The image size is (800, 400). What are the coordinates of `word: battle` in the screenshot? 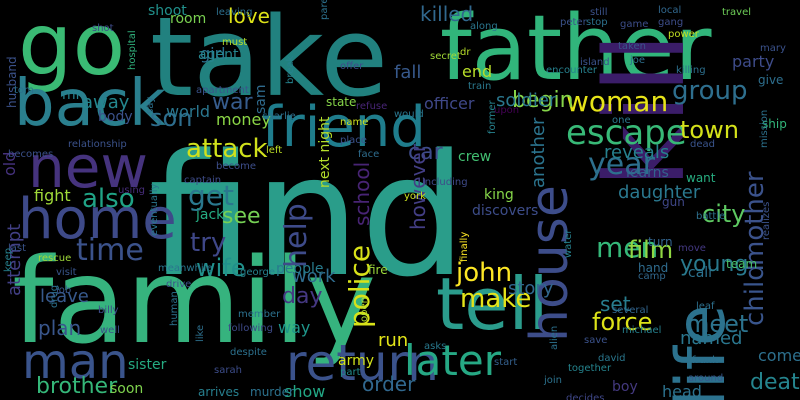 It's located at (711, 216).